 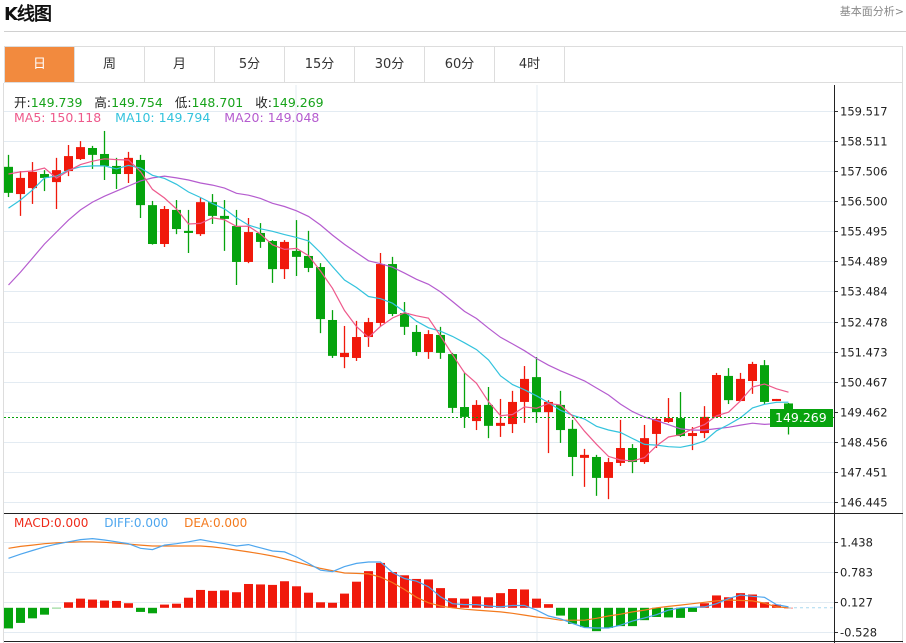 What do you see at coordinates (272, 117) in the screenshot?
I see `ma20-value: MA20: 149.048` at bounding box center [272, 117].